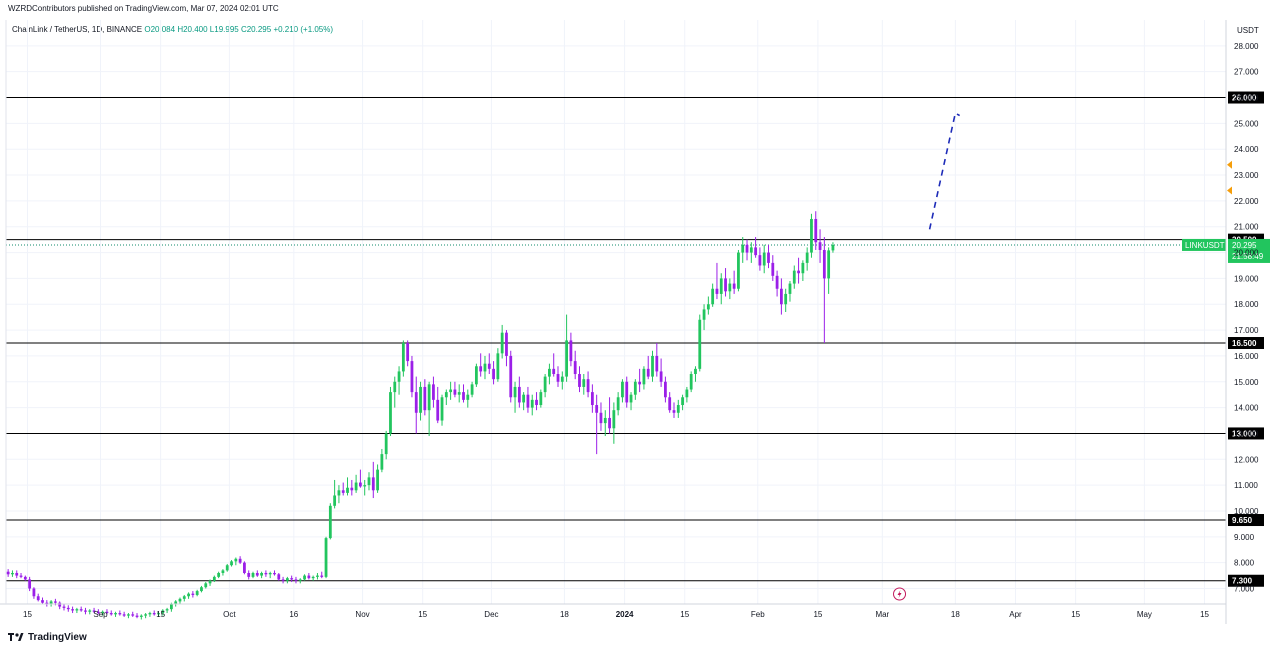 This screenshot has width=1280, height=648. What do you see at coordinates (1246, 304) in the screenshot?
I see `y-tick-label: 18.000` at bounding box center [1246, 304].